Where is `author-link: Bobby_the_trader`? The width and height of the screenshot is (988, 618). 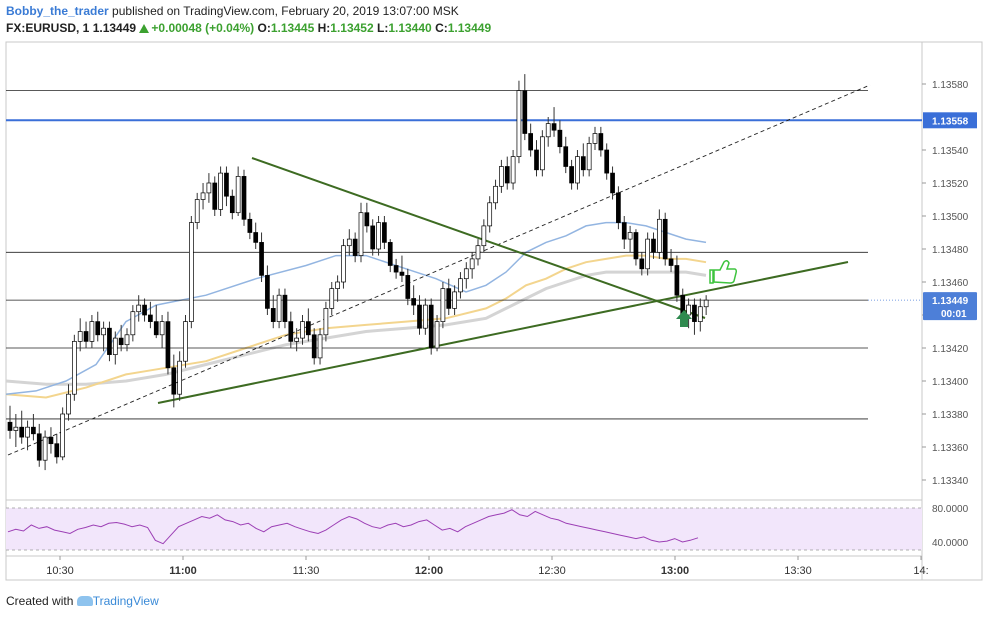 author-link: Bobby_the_trader is located at coordinates (57, 11).